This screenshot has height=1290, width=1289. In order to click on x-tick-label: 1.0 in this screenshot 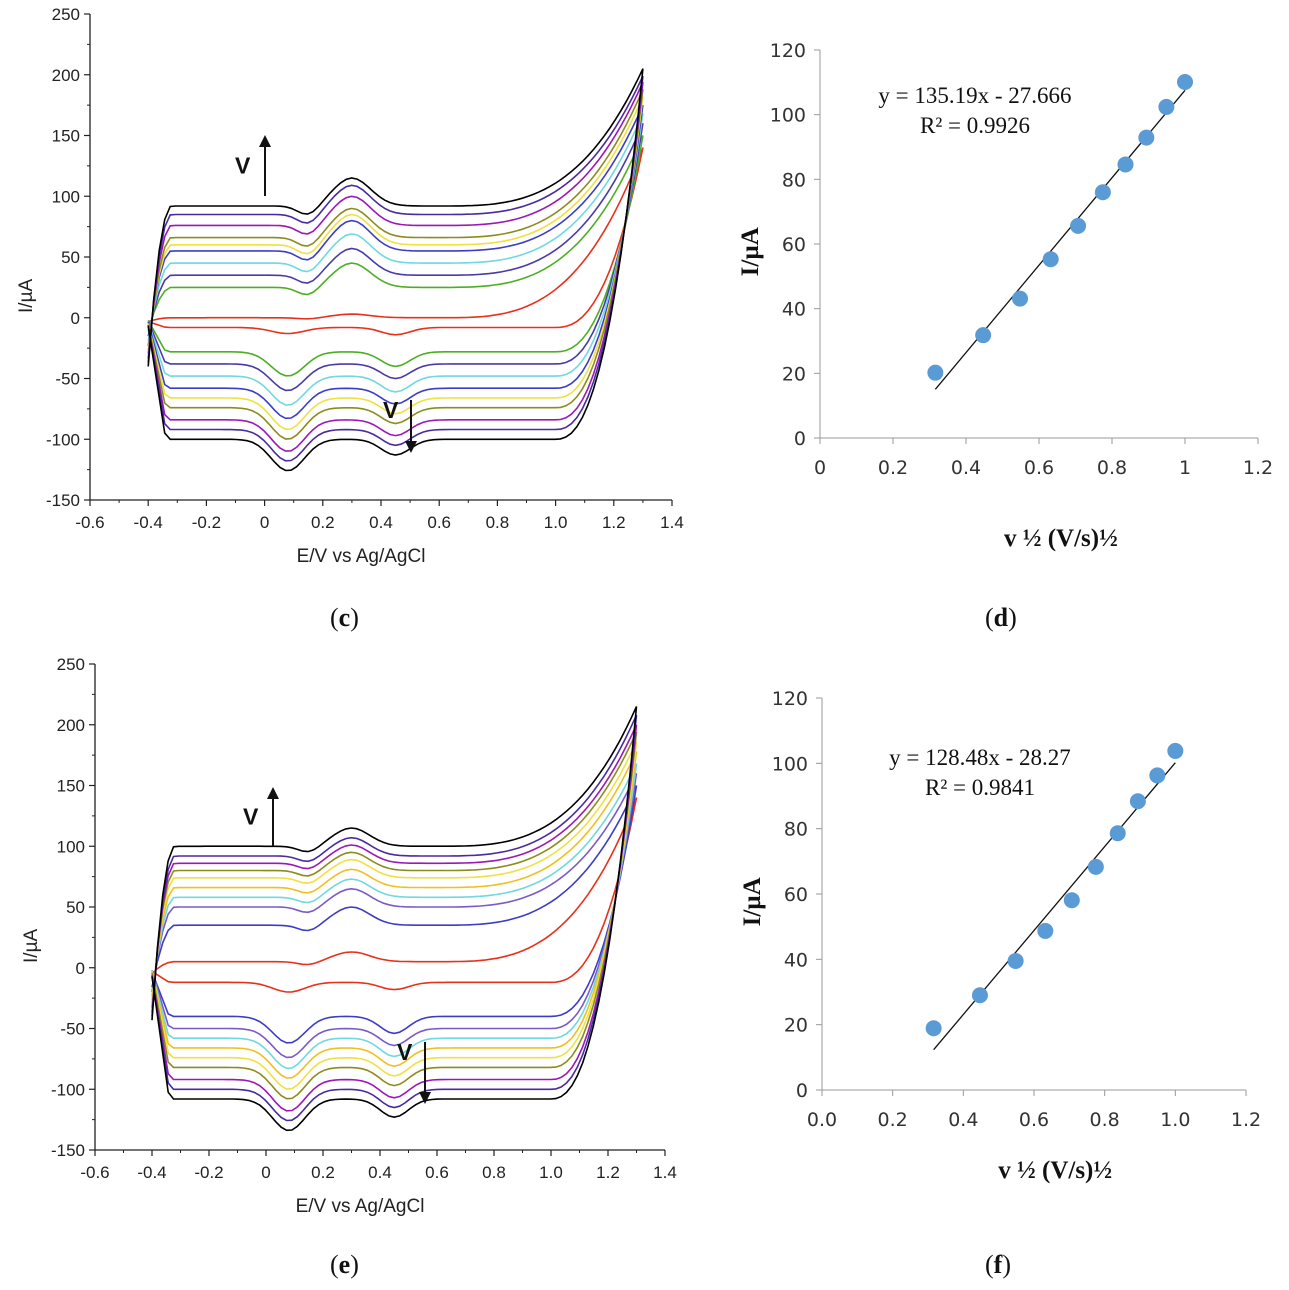, I will do `click(551, 1172)`.